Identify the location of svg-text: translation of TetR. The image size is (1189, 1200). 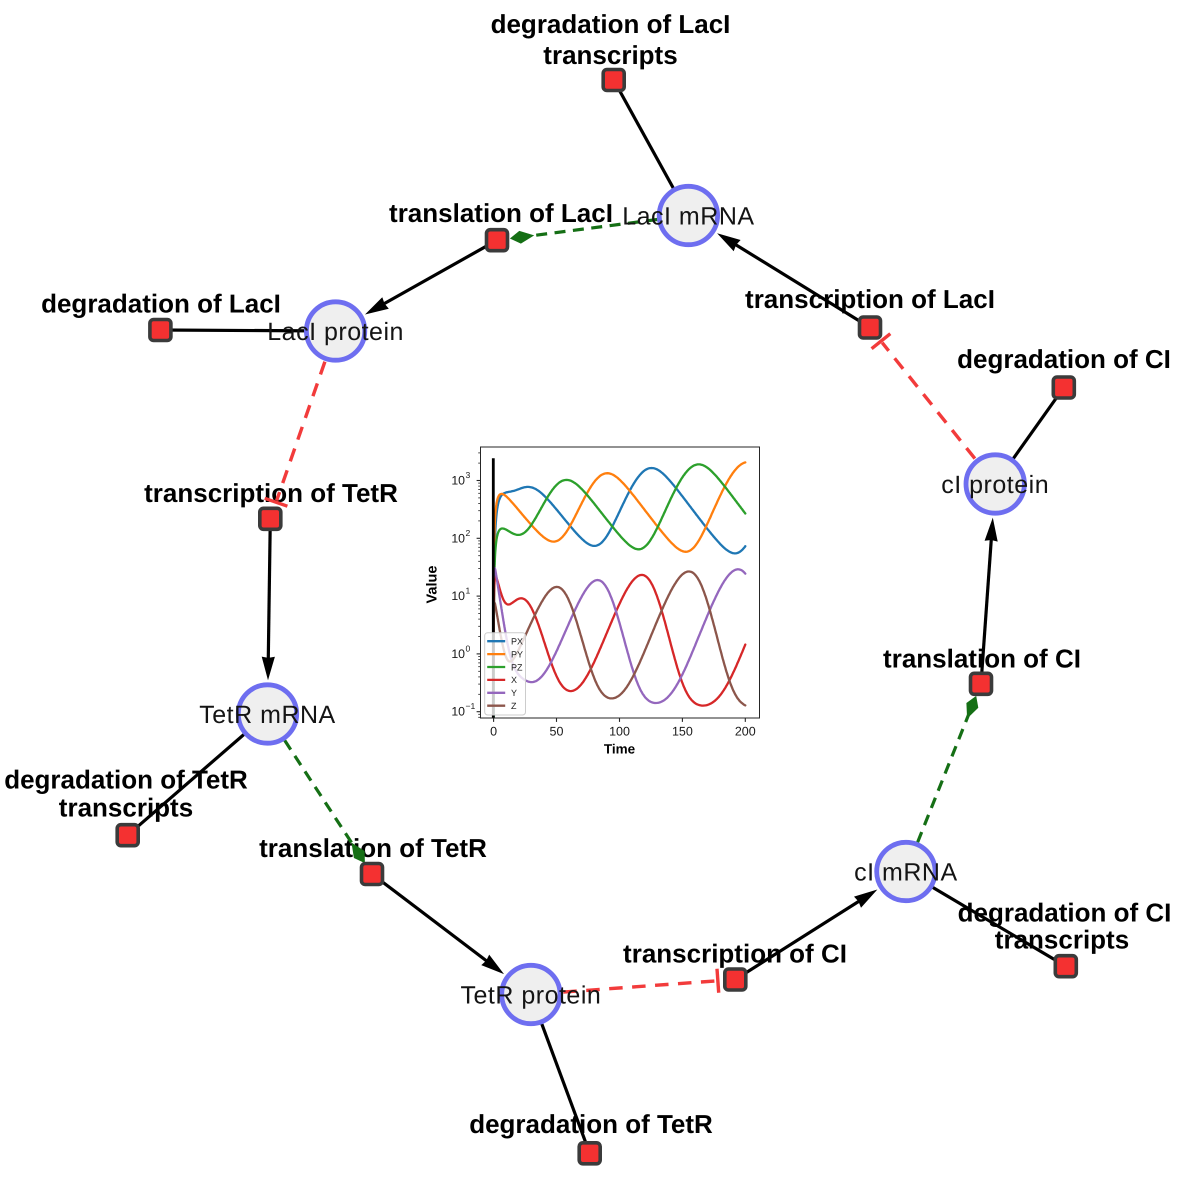
(373, 848).